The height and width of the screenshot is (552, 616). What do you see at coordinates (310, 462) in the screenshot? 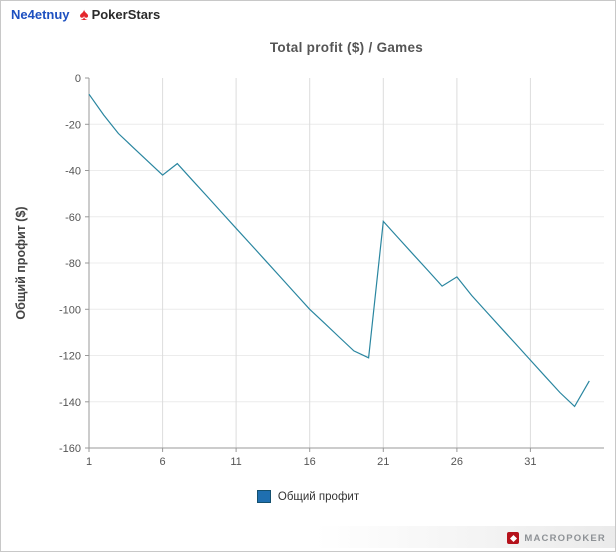
I see `svg-text: 16` at bounding box center [310, 462].